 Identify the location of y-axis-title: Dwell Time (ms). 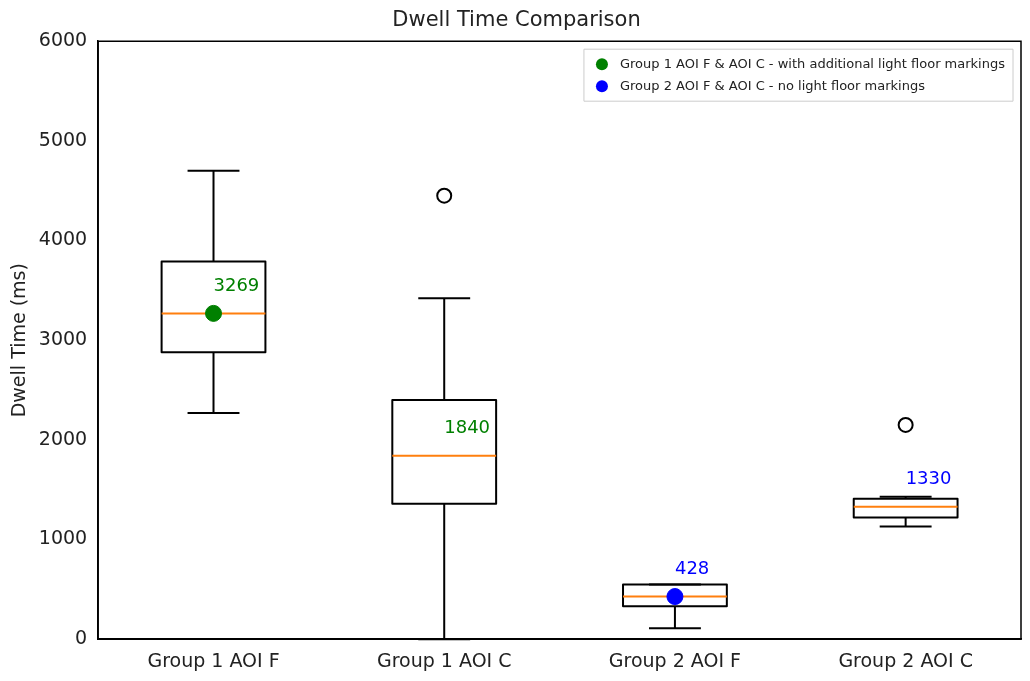
(18, 340).